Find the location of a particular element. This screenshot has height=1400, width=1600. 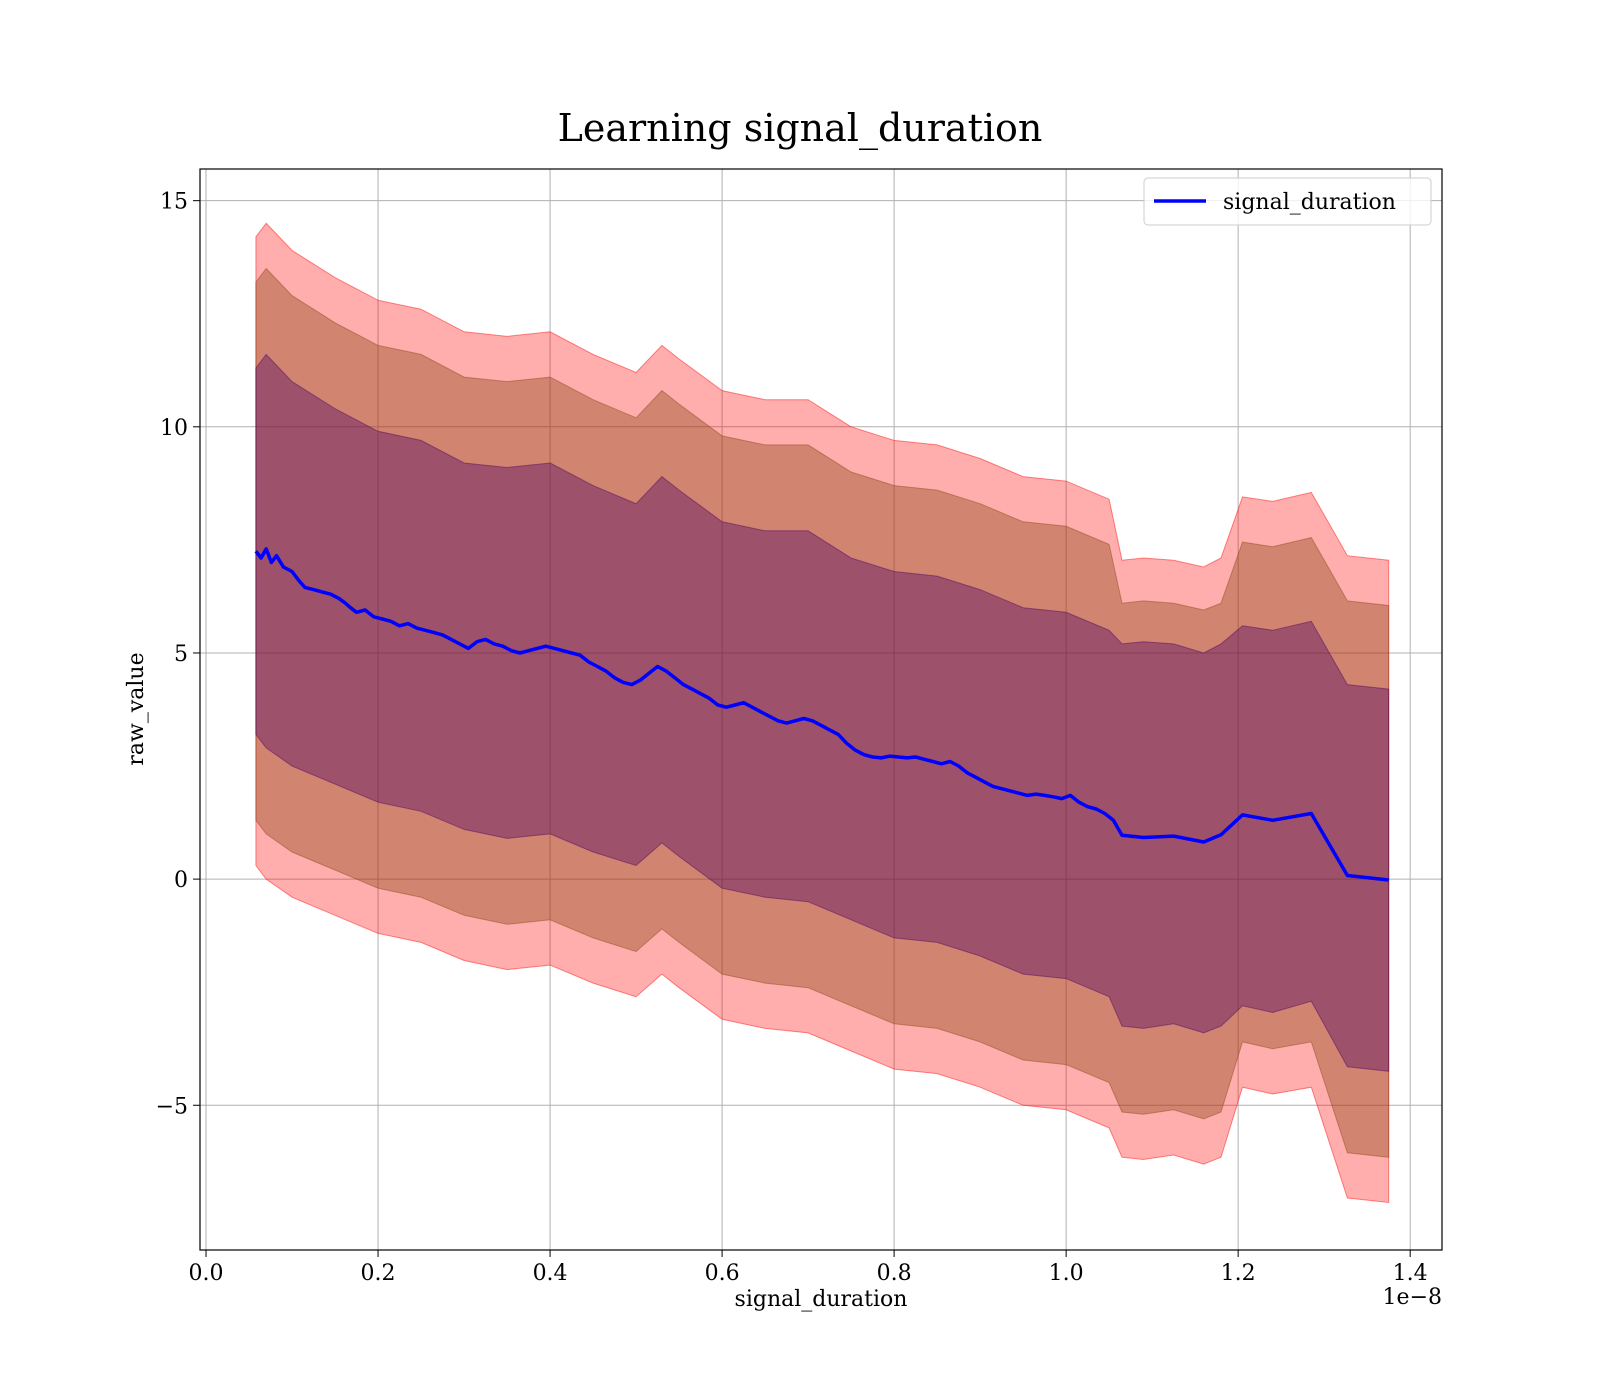

legend: signal_duration is located at coordinates (1287, 201).